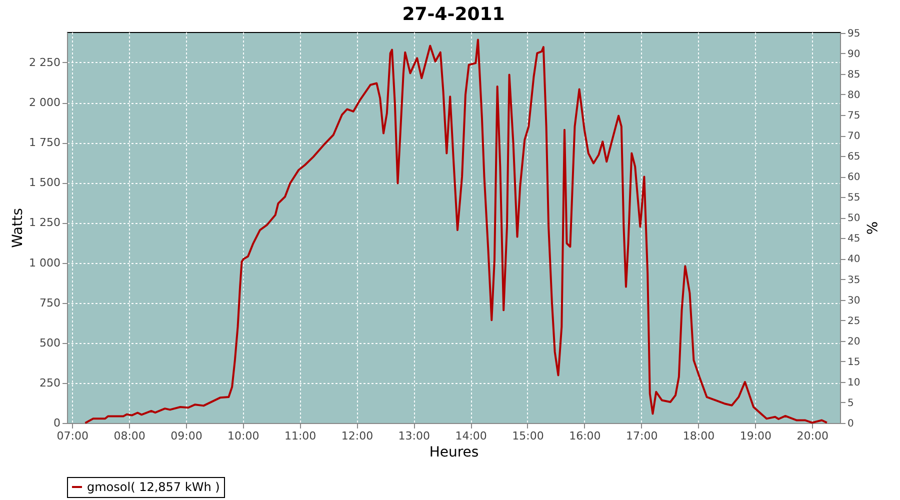 The width and height of the screenshot is (900, 500). What do you see at coordinates (854, 260) in the screenshot?
I see `y2-tick-label: 40` at bounding box center [854, 260].